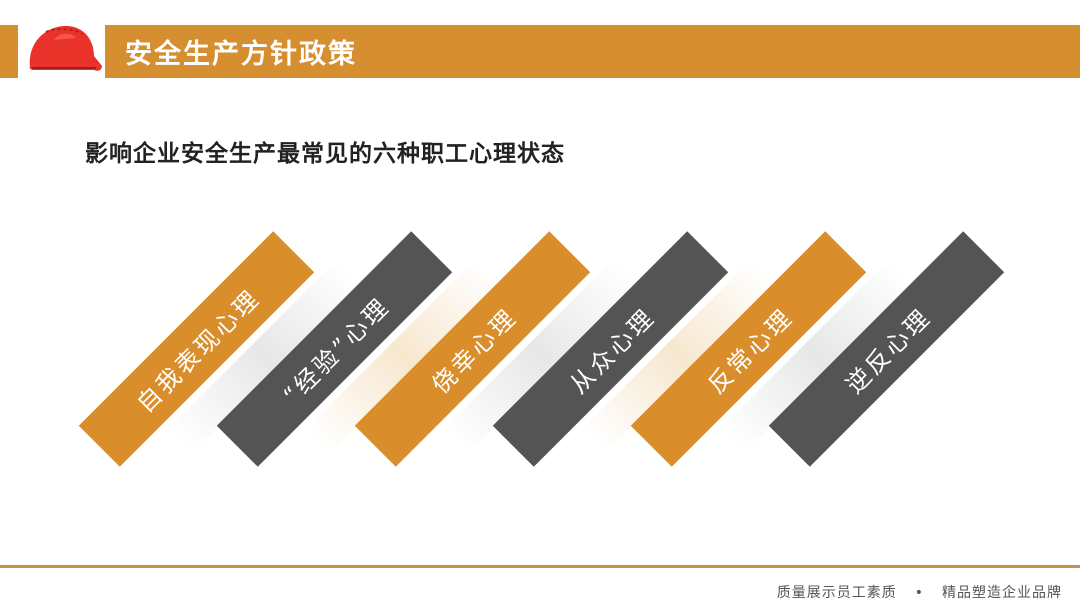 This screenshot has width=1080, height=608. I want to click on footer-right-text: 精品塑造企业品牌, so click(1002, 593).